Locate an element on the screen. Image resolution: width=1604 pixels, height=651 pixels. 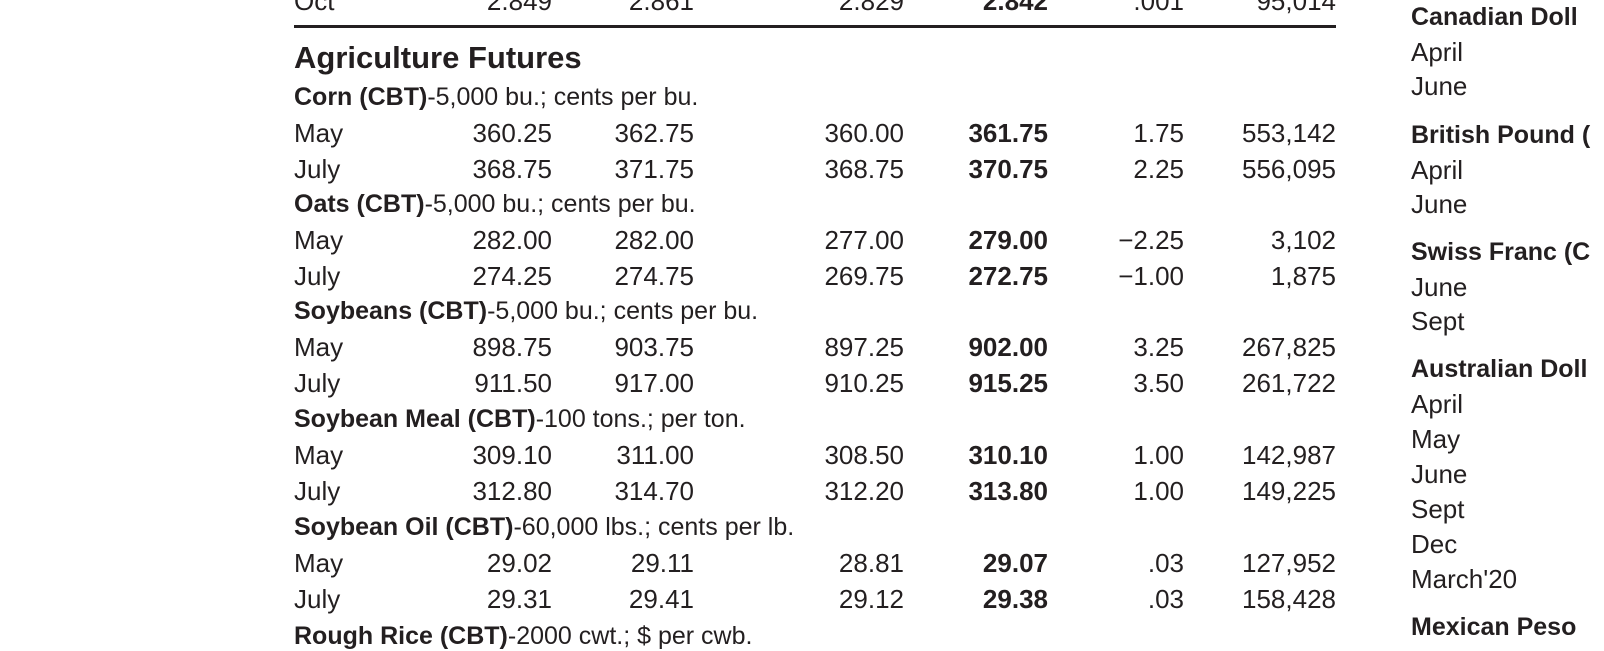
settle-value: 370.75 is located at coordinates (1008, 168).